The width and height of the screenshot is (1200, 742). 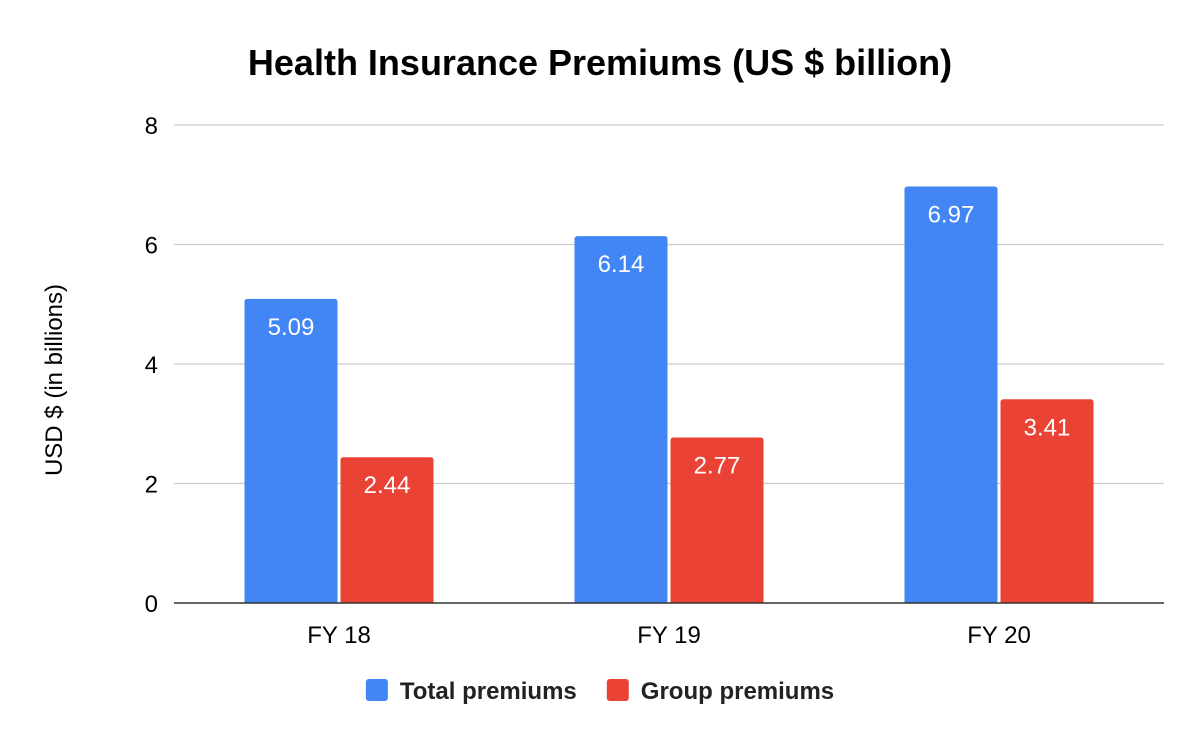 What do you see at coordinates (151, 126) in the screenshot?
I see `y-tick-label: 8` at bounding box center [151, 126].